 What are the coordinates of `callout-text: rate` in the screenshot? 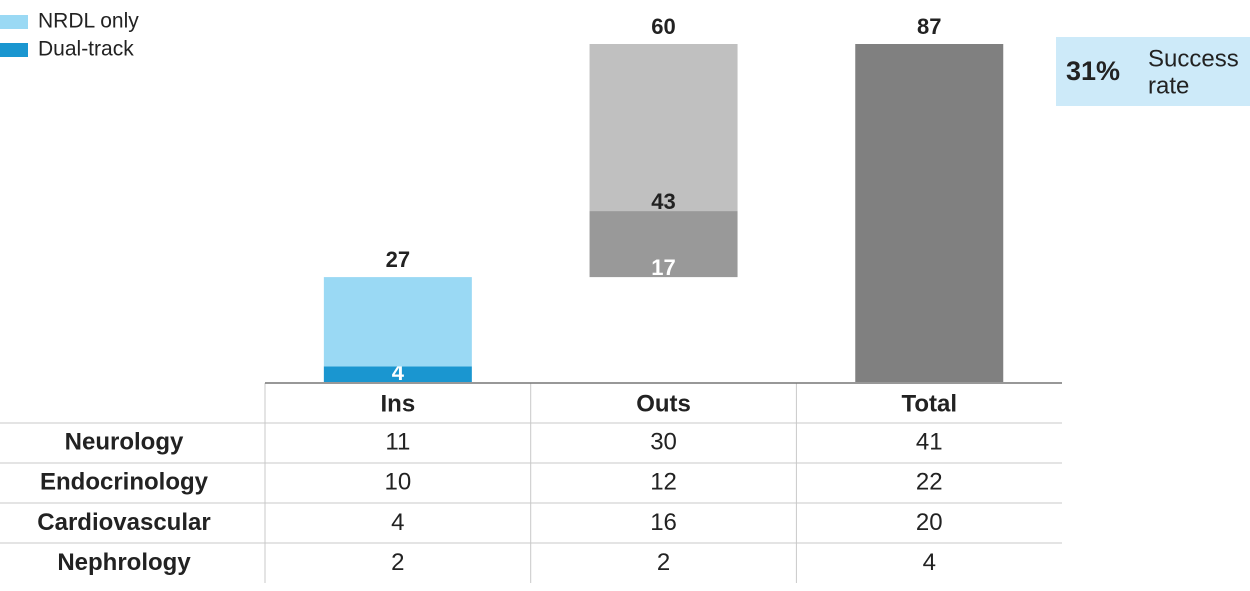 It's located at (1168, 85).